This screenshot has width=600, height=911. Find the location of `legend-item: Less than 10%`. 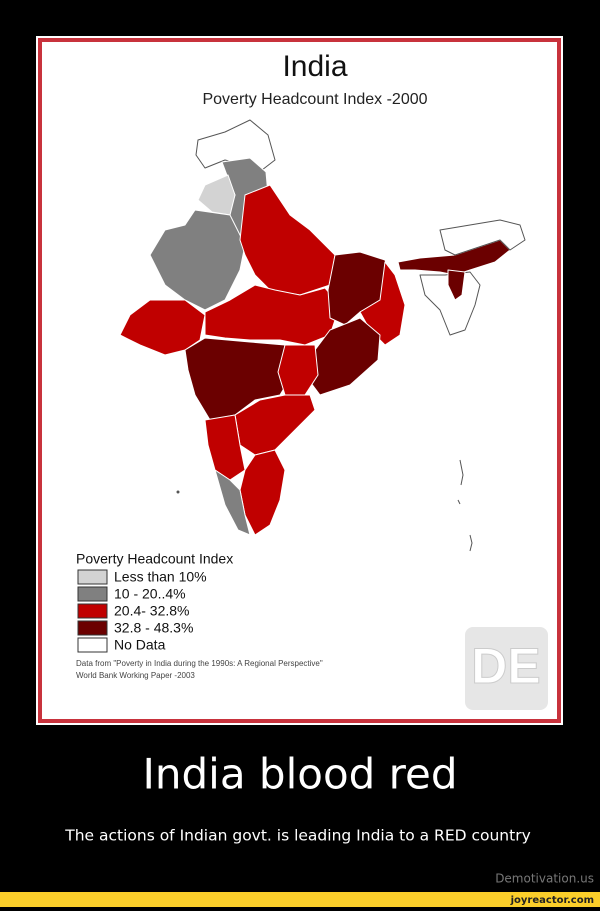

legend-item: Less than 10% is located at coordinates (160, 577).